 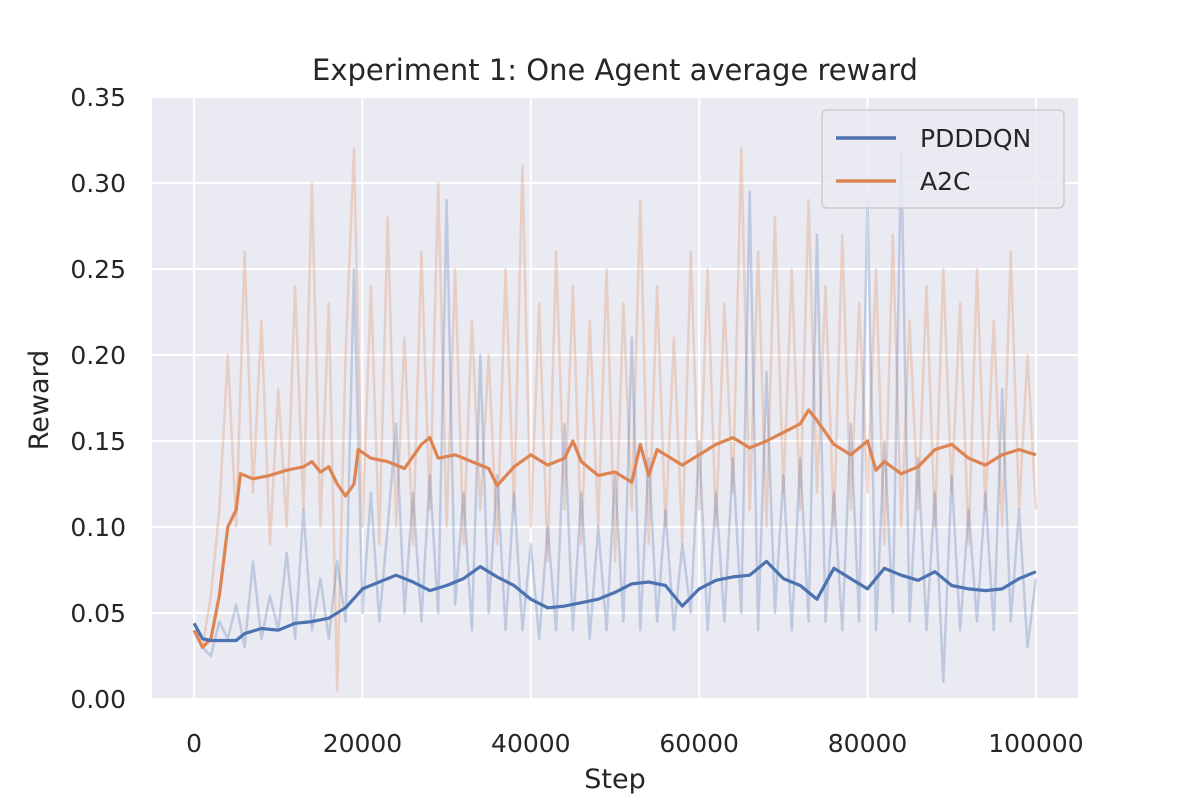 I want to click on y-tick-label: 0.15, so click(x=98, y=441).